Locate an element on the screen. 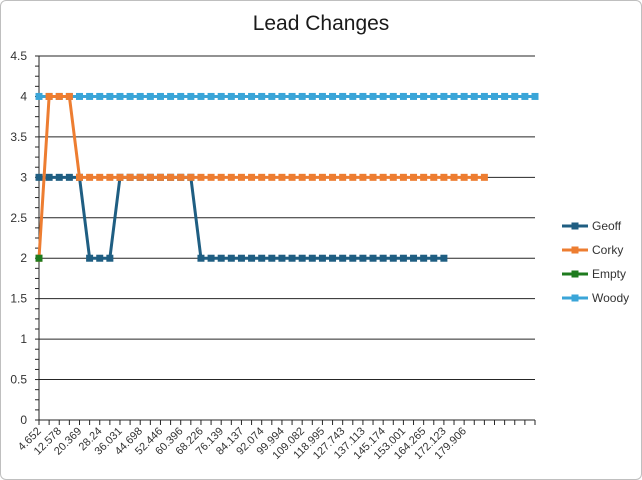 The image size is (642, 480). y-tick-label: 2 is located at coordinates (23, 258).